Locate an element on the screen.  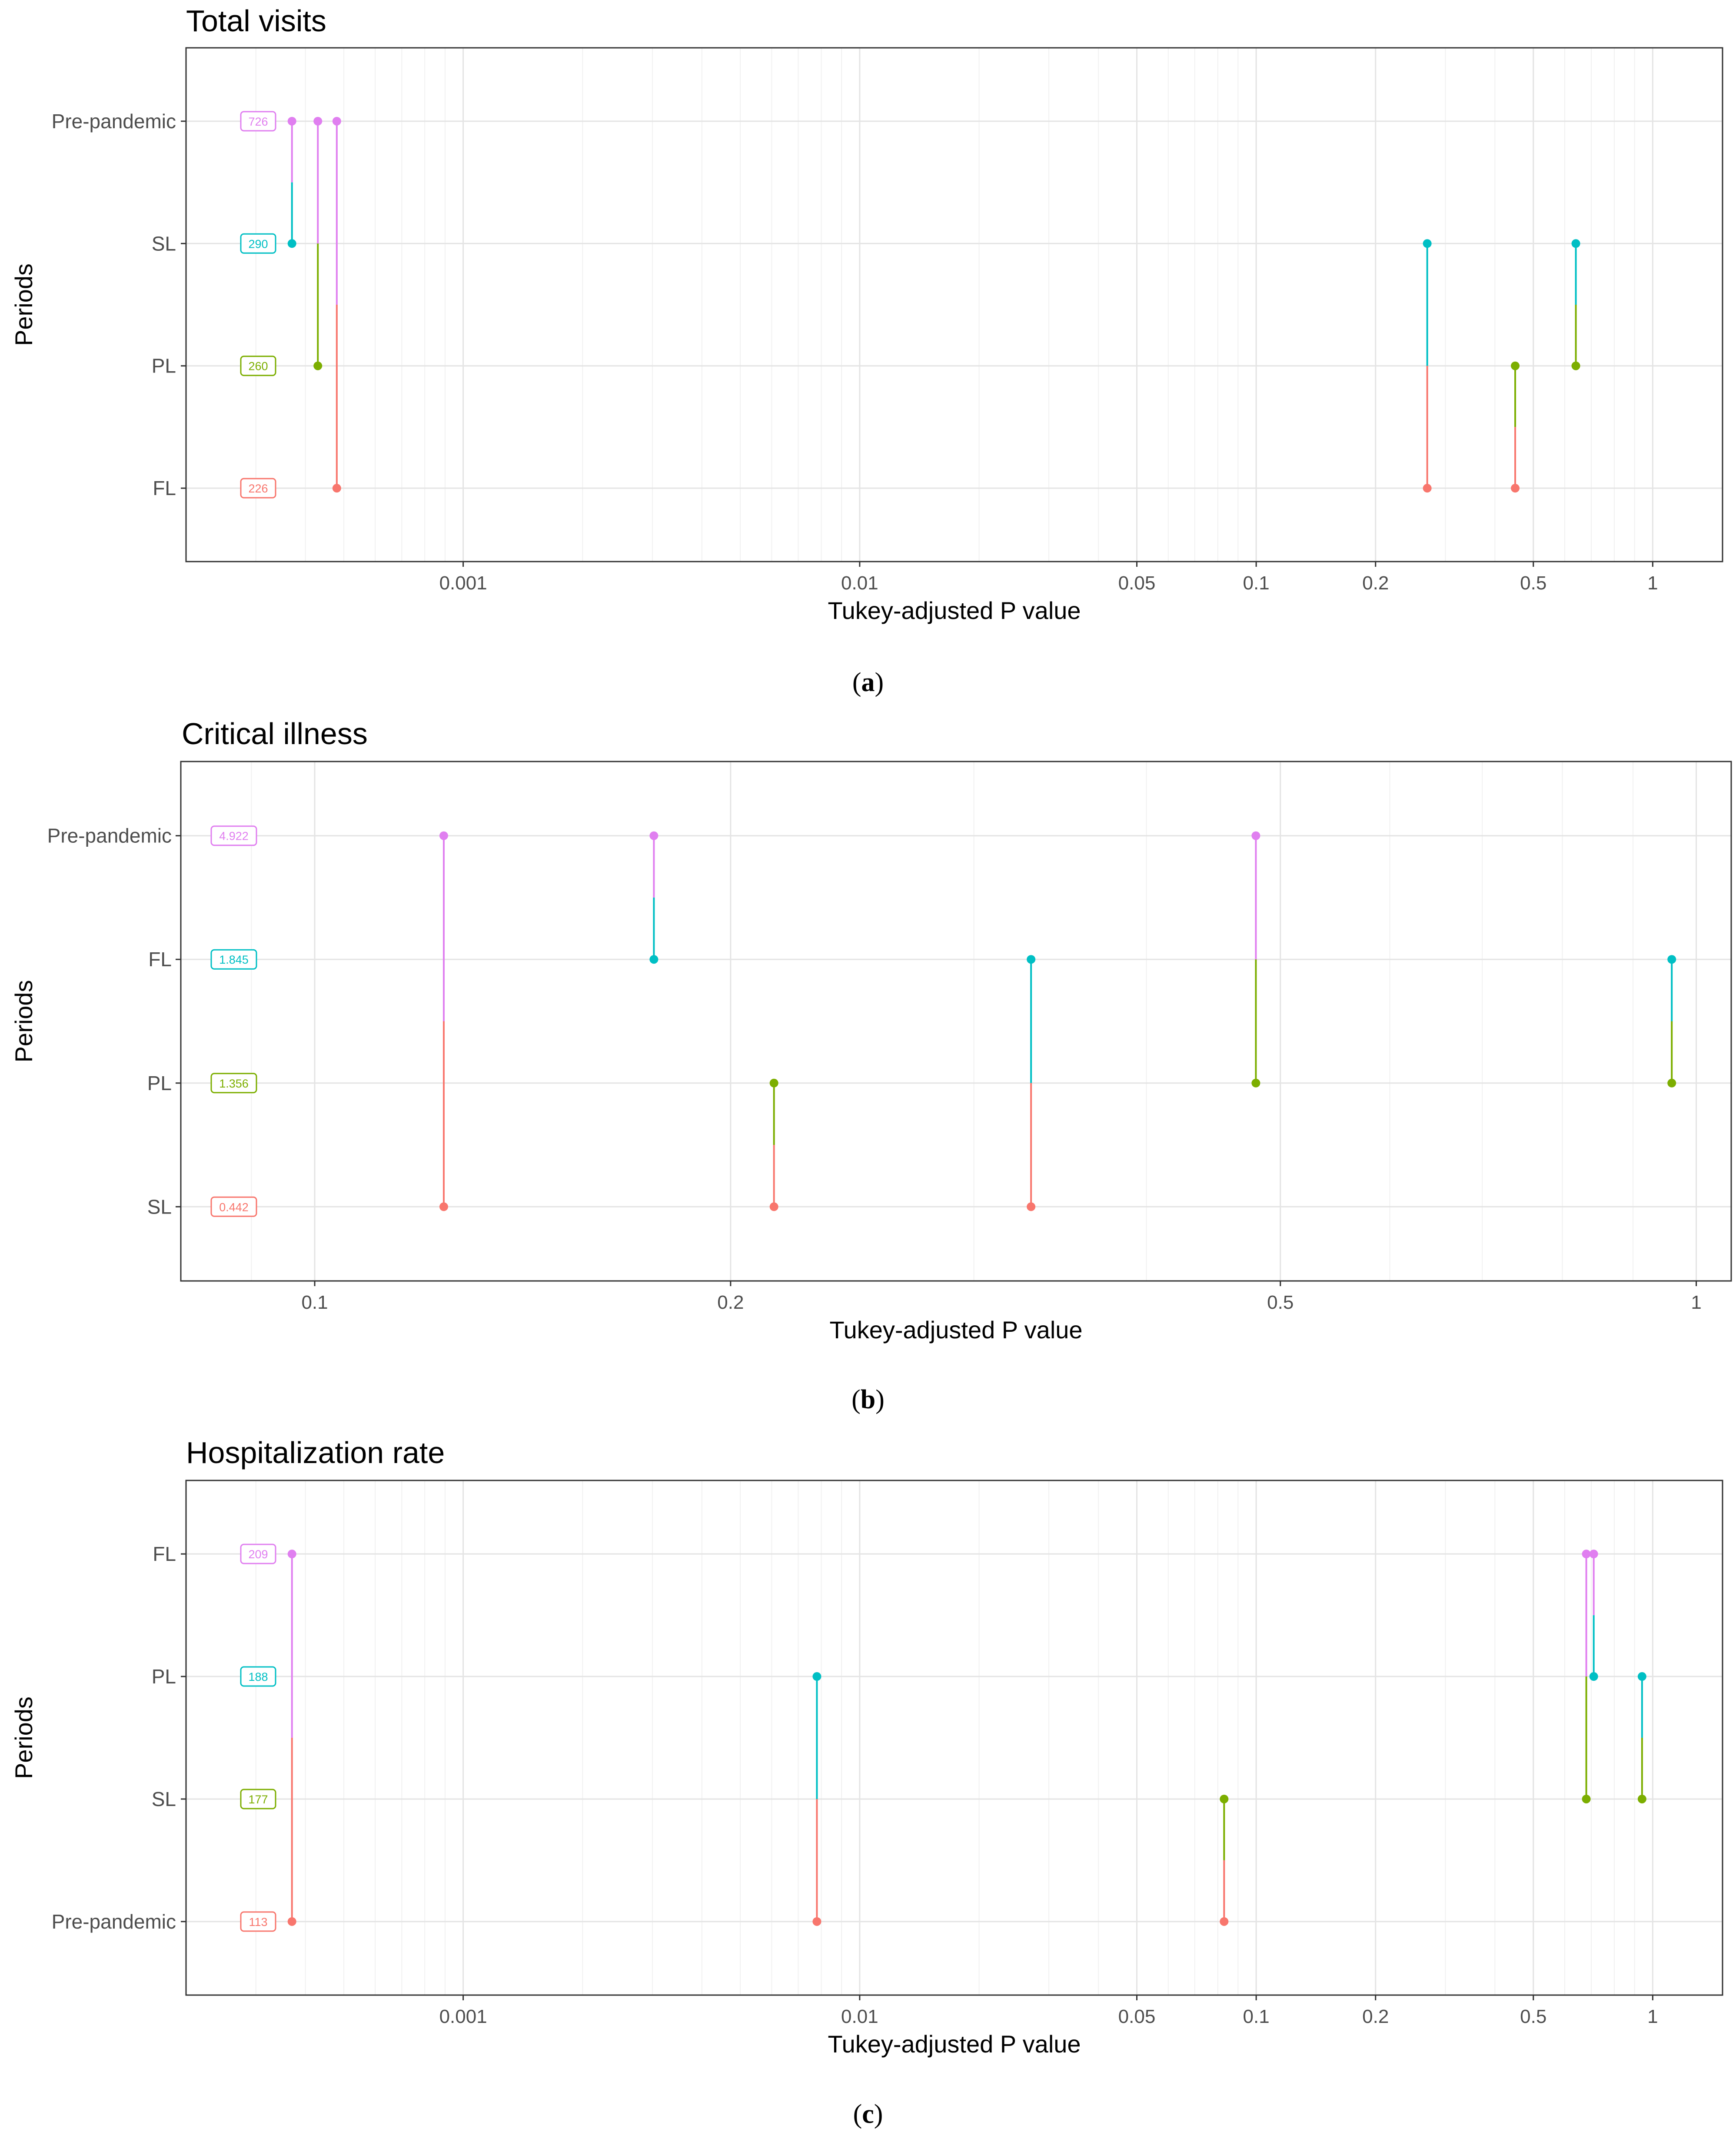
caption-letter: c is located at coordinates (868, 2114).